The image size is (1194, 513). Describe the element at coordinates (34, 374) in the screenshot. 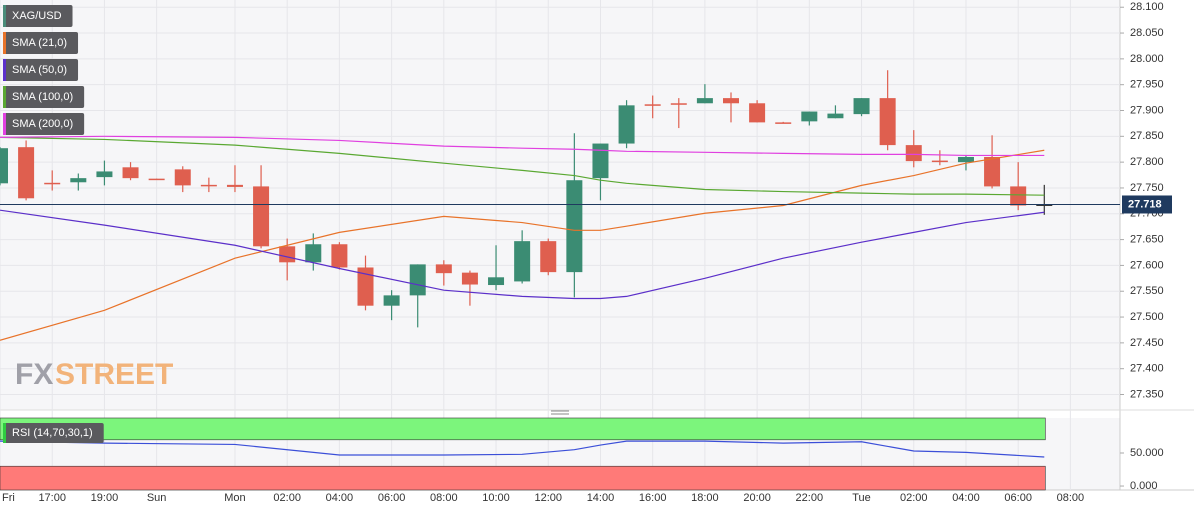

I see `watermark-fx: FX` at that location.